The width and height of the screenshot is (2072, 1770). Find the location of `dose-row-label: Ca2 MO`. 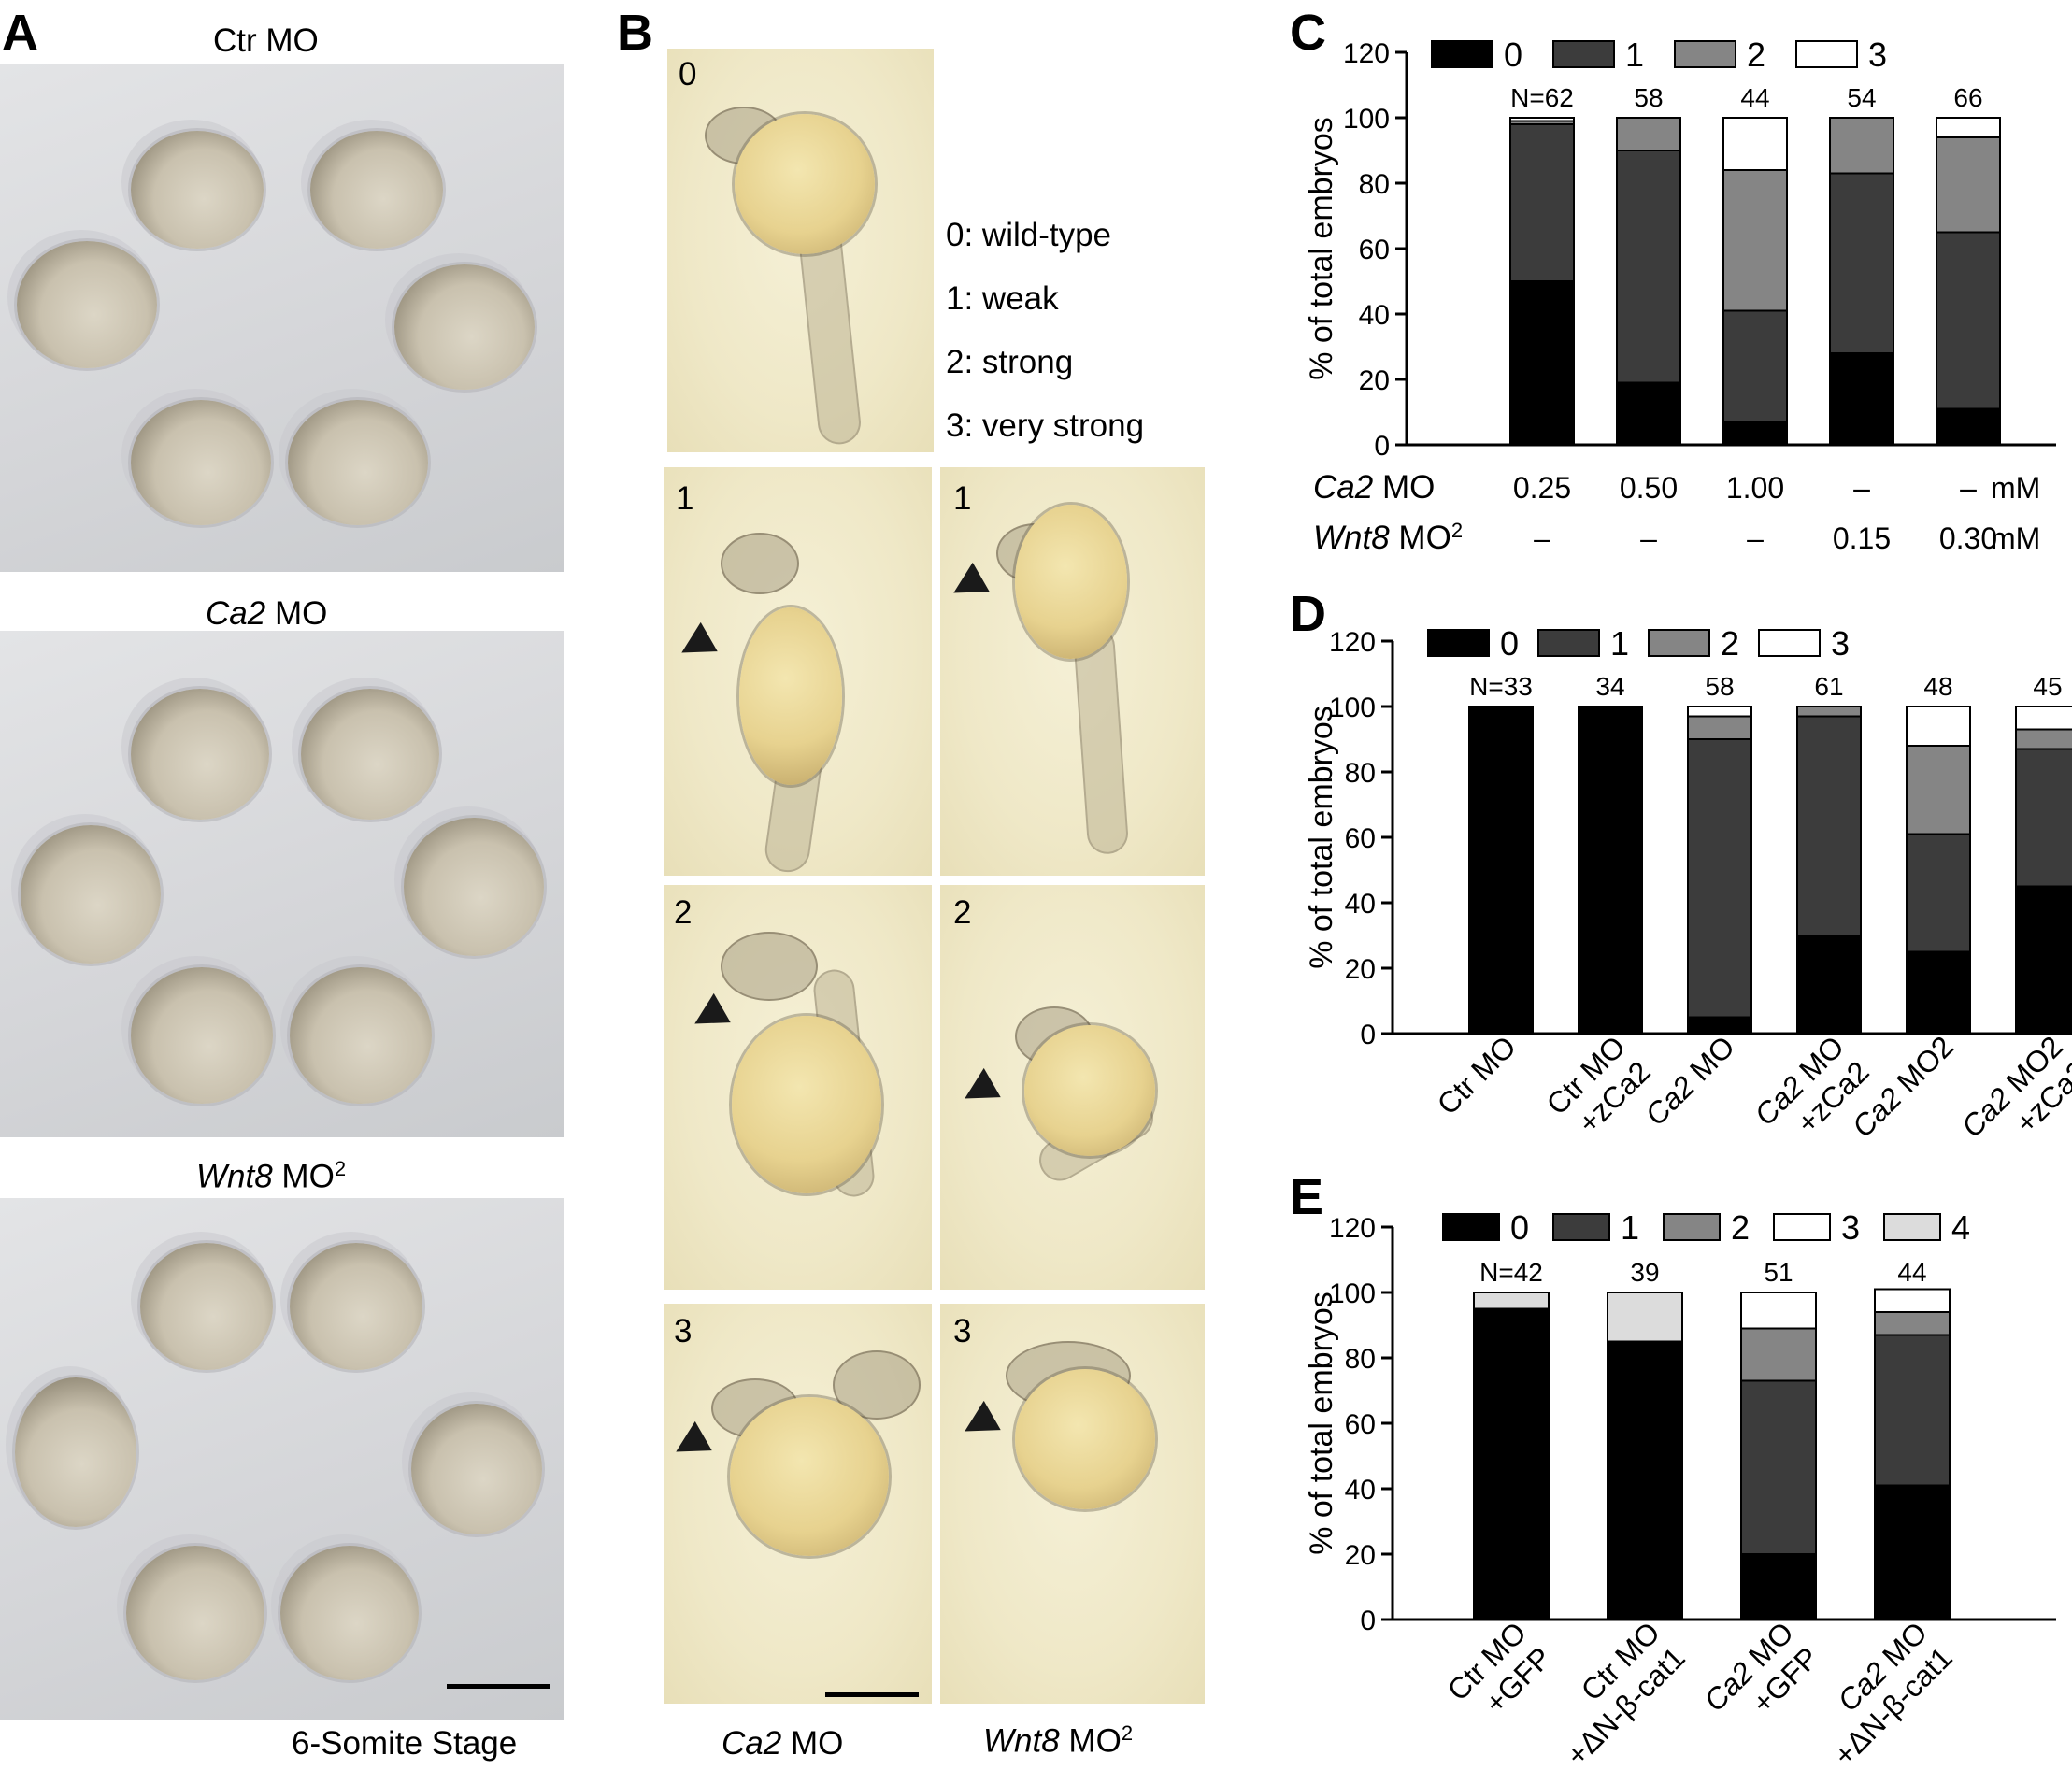

dose-row-label: Ca2 MO is located at coordinates (1374, 487).